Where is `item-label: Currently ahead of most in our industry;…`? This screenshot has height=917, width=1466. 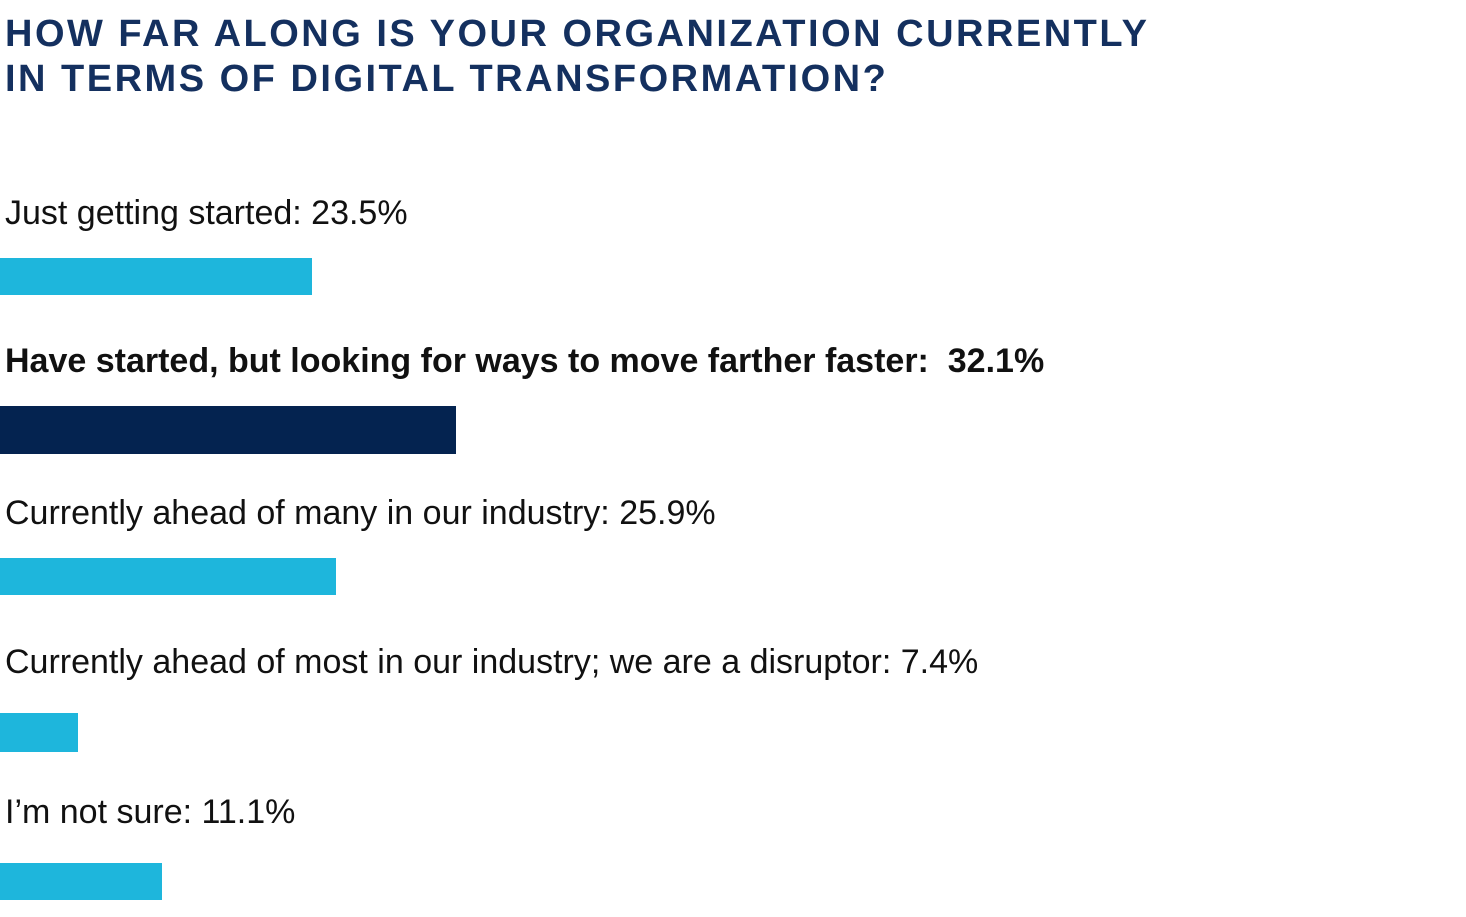 item-label: Currently ahead of most in our industry;… is located at coordinates (492, 662).